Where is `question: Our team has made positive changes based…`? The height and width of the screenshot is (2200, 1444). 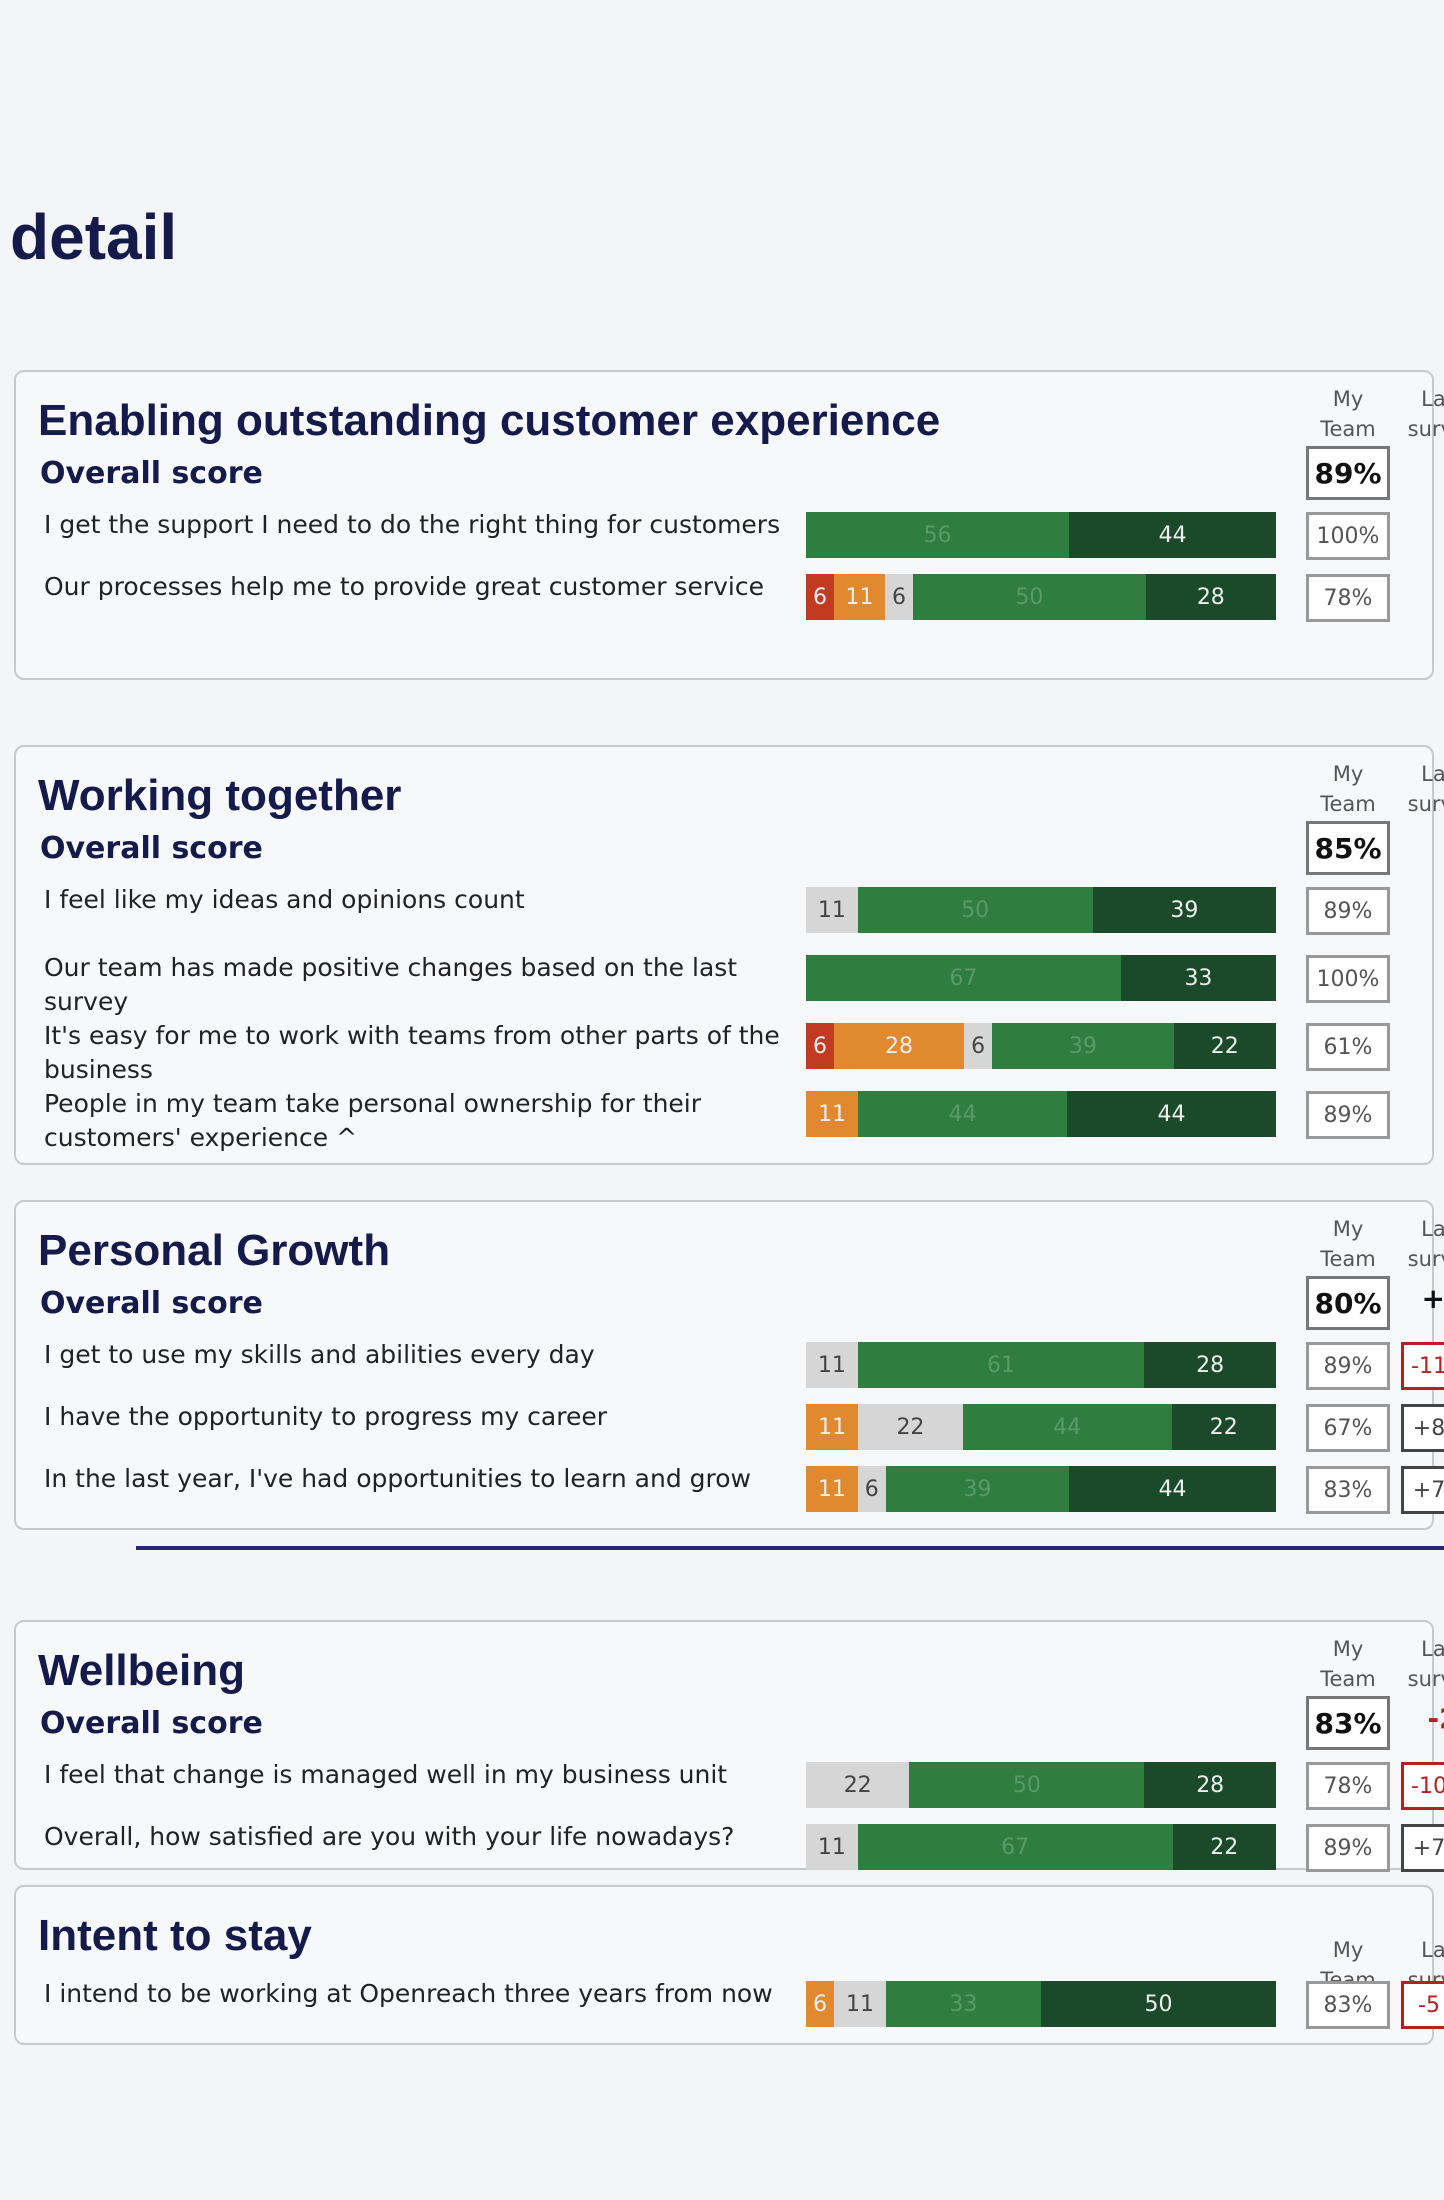
question: Our team has made positive changes based… is located at coordinates (391, 984).